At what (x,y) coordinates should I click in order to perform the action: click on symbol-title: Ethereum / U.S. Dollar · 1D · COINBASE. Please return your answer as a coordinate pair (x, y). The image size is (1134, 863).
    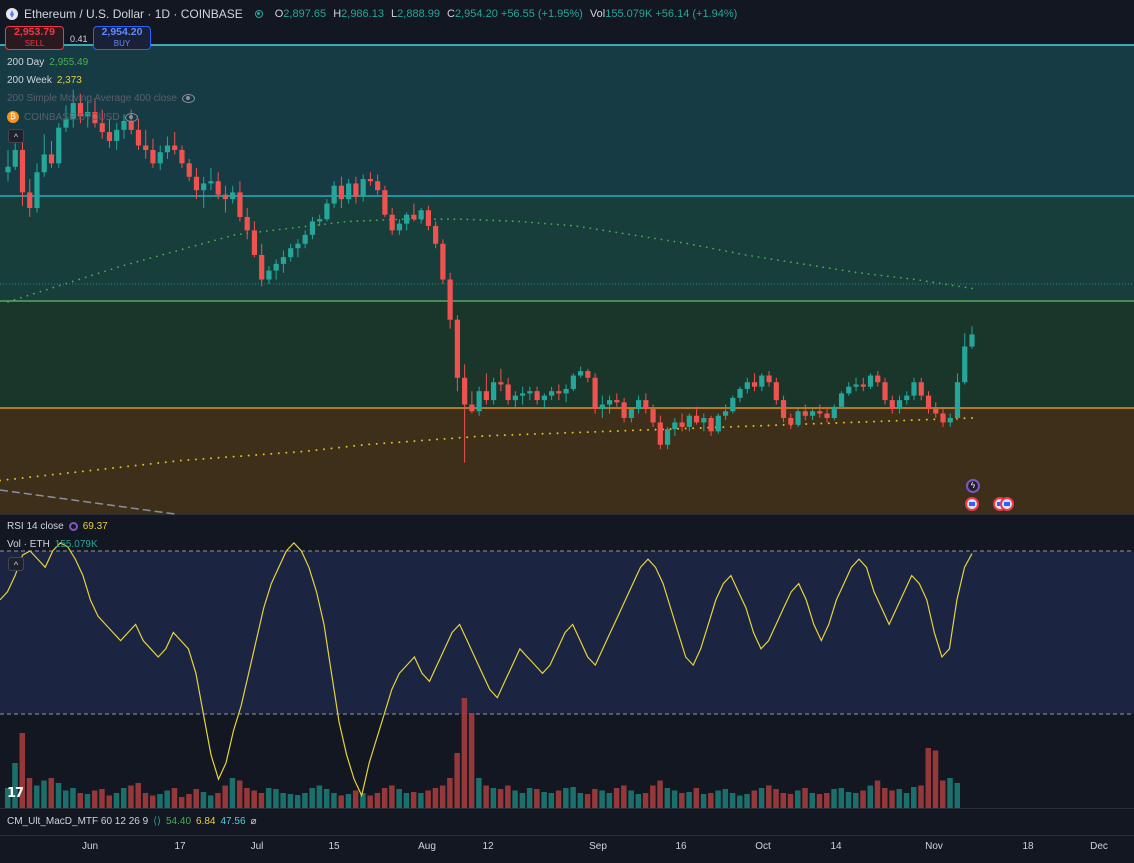
    Looking at the image, I should click on (133, 14).